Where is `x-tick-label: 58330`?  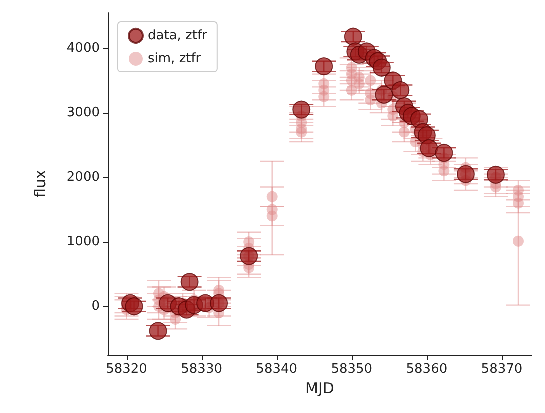 x-tick-label: 58330 is located at coordinates (201, 369).